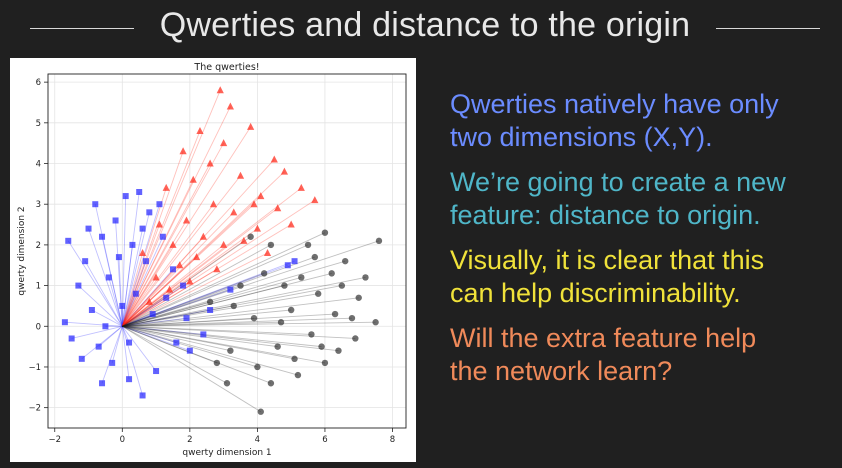 The height and width of the screenshot is (468, 842). Describe the element at coordinates (618, 182) in the screenshot. I see `bullet-line: We’re going to create a new` at that location.